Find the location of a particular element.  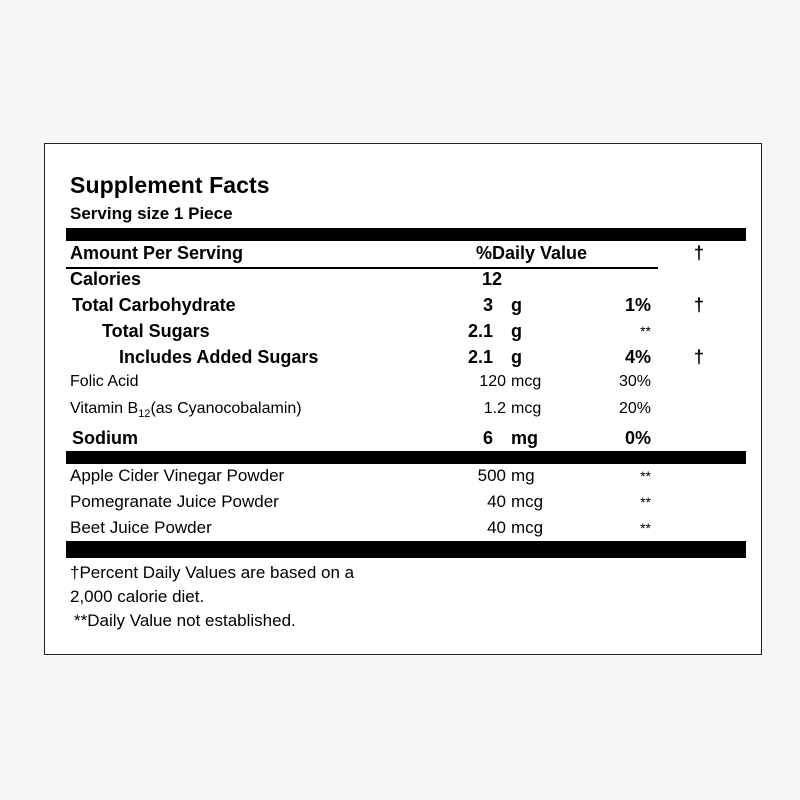

footnote-calorie-diet: 2,000 calorie diet. is located at coordinates (137, 596).